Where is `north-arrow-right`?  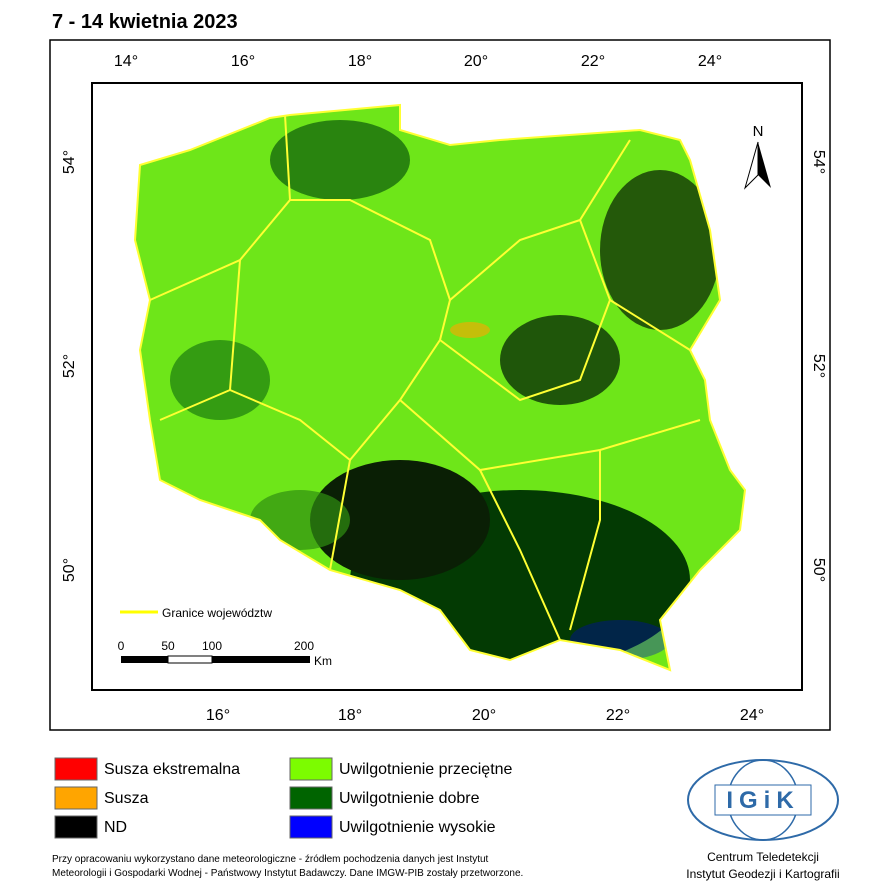
north-arrow-right is located at coordinates (764, 165).